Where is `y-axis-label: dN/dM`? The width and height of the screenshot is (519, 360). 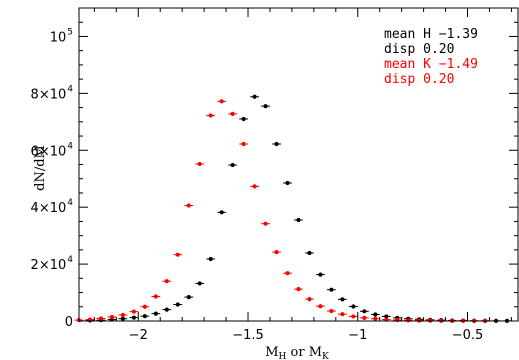
y-axis-label: dN/dM is located at coordinates (40, 168).